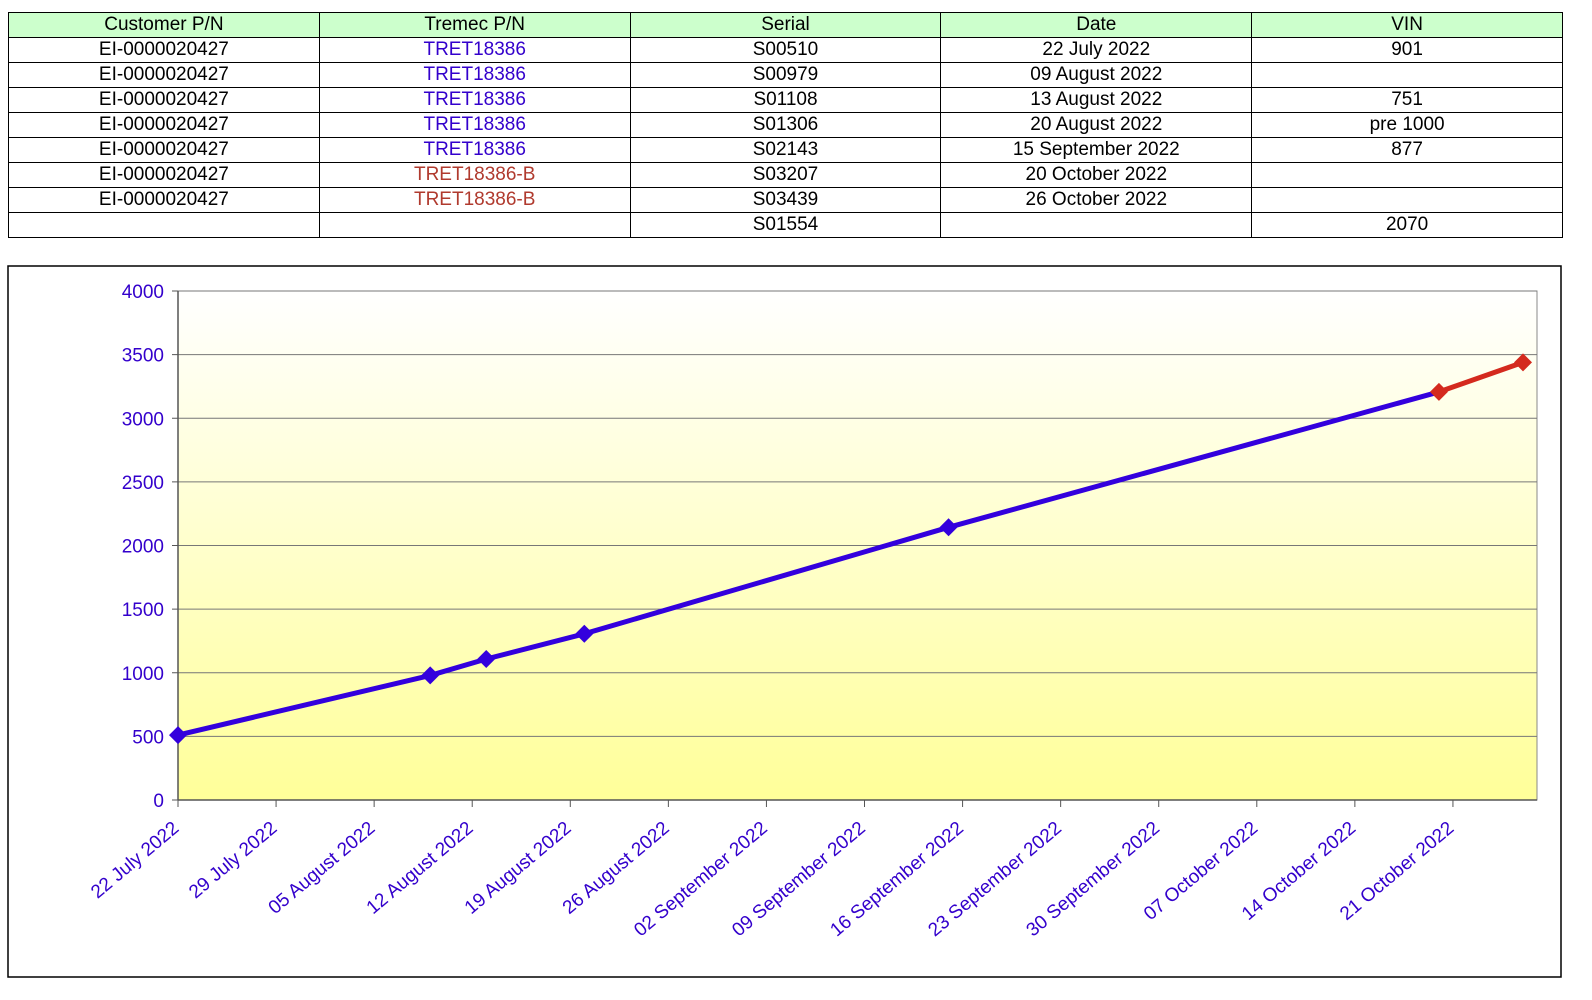  What do you see at coordinates (143, 610) in the screenshot?
I see `y-tick-label: 1500` at bounding box center [143, 610].